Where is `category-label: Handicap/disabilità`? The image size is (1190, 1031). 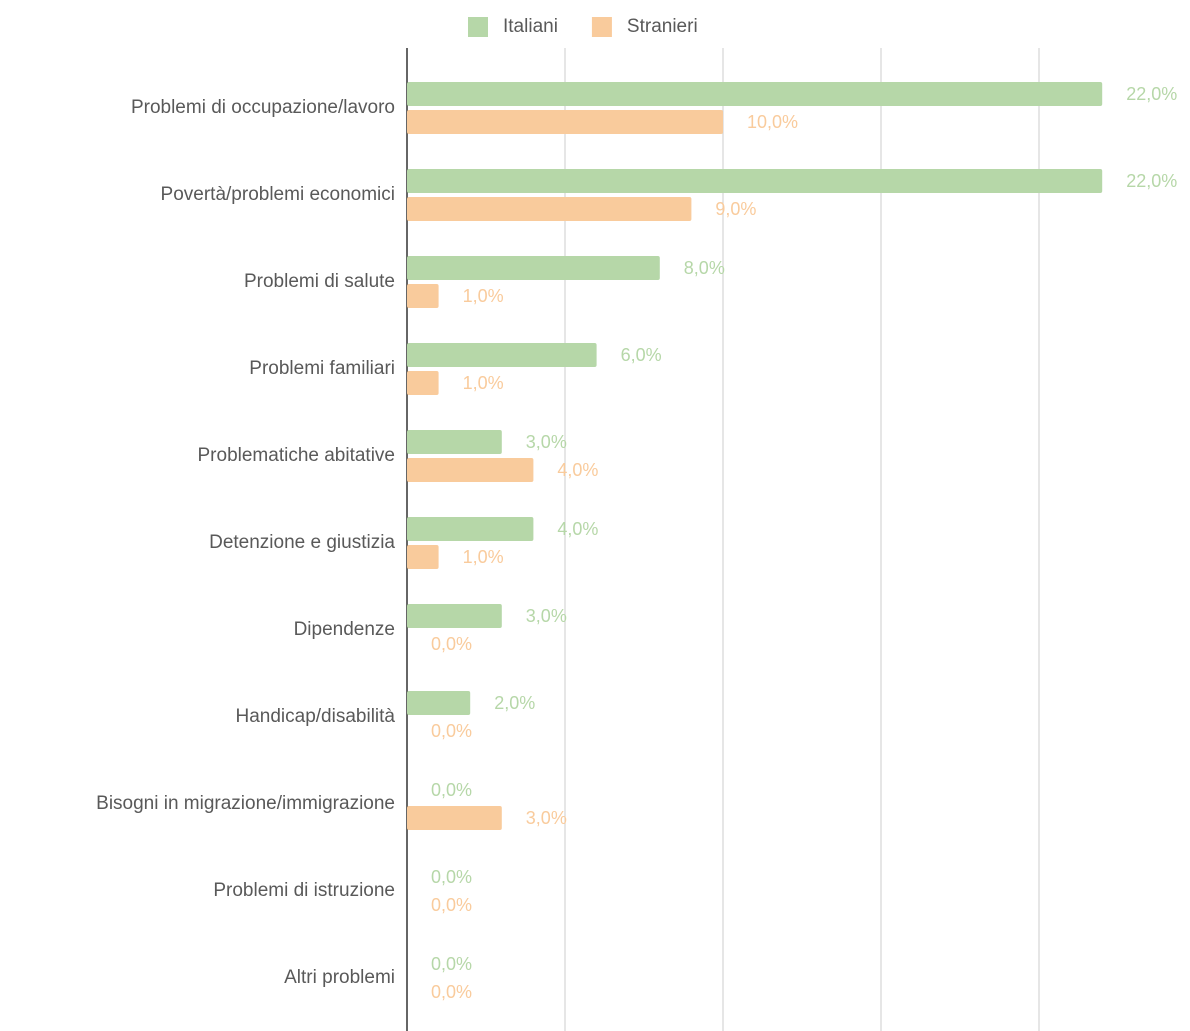
category-label: Handicap/disabilità is located at coordinates (316, 716).